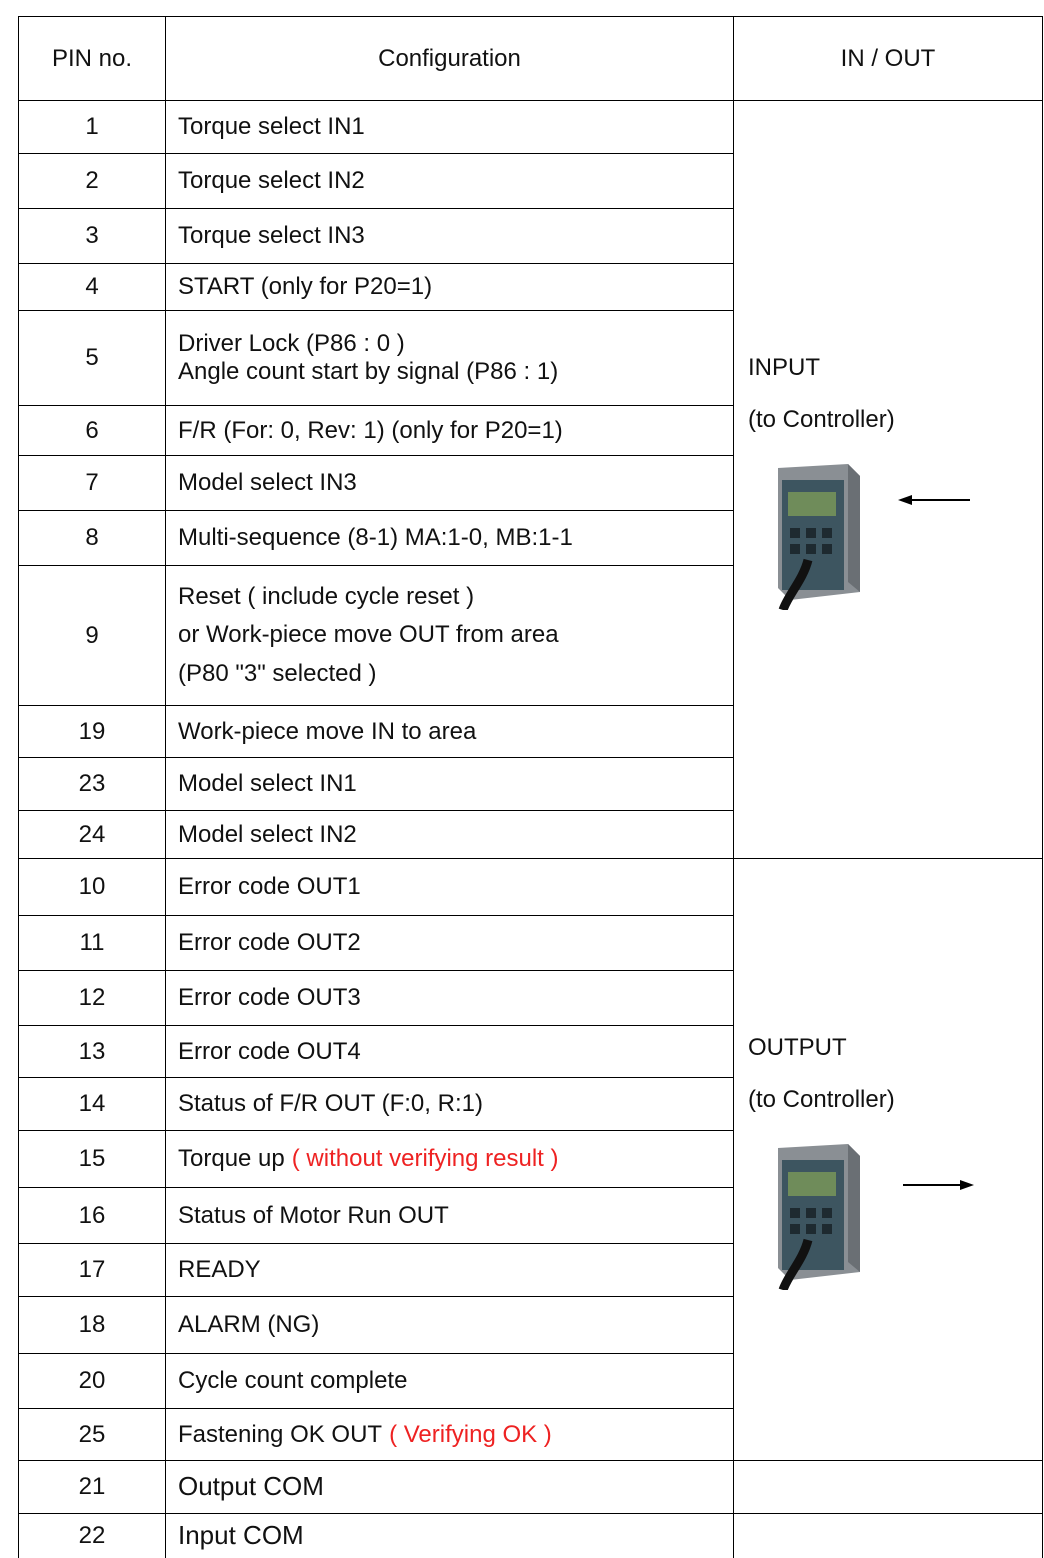  I want to click on pin-cell: 25, so click(92, 1434).